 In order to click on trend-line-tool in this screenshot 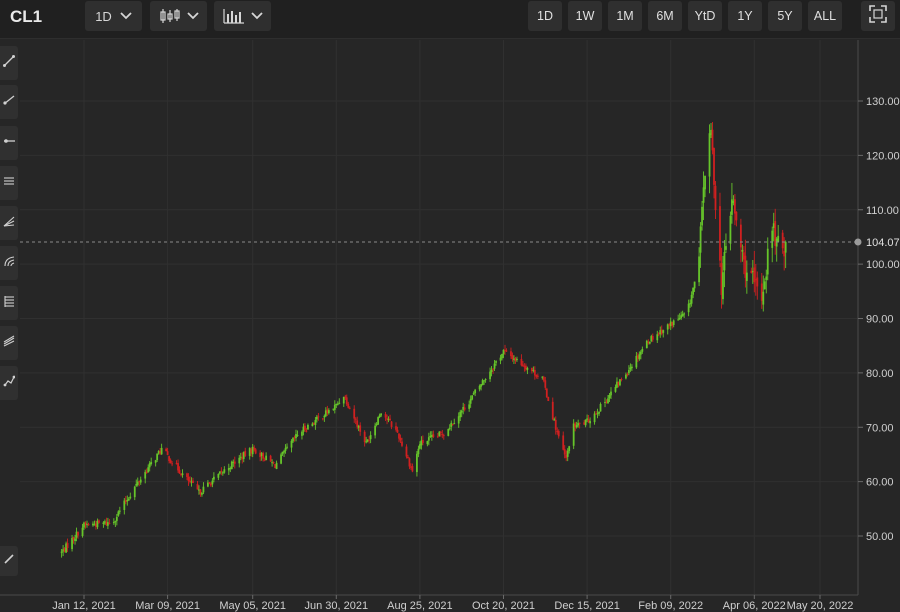, I will do `click(9, 63)`.